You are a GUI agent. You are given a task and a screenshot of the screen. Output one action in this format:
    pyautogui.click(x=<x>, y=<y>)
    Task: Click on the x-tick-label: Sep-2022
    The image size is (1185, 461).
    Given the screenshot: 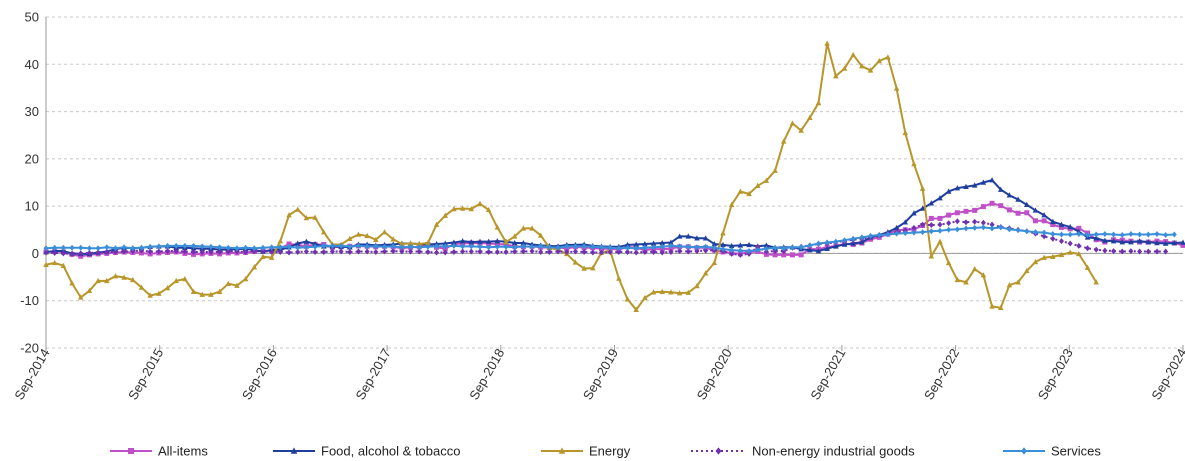 What is the action you would take?
    pyautogui.click(x=941, y=374)
    